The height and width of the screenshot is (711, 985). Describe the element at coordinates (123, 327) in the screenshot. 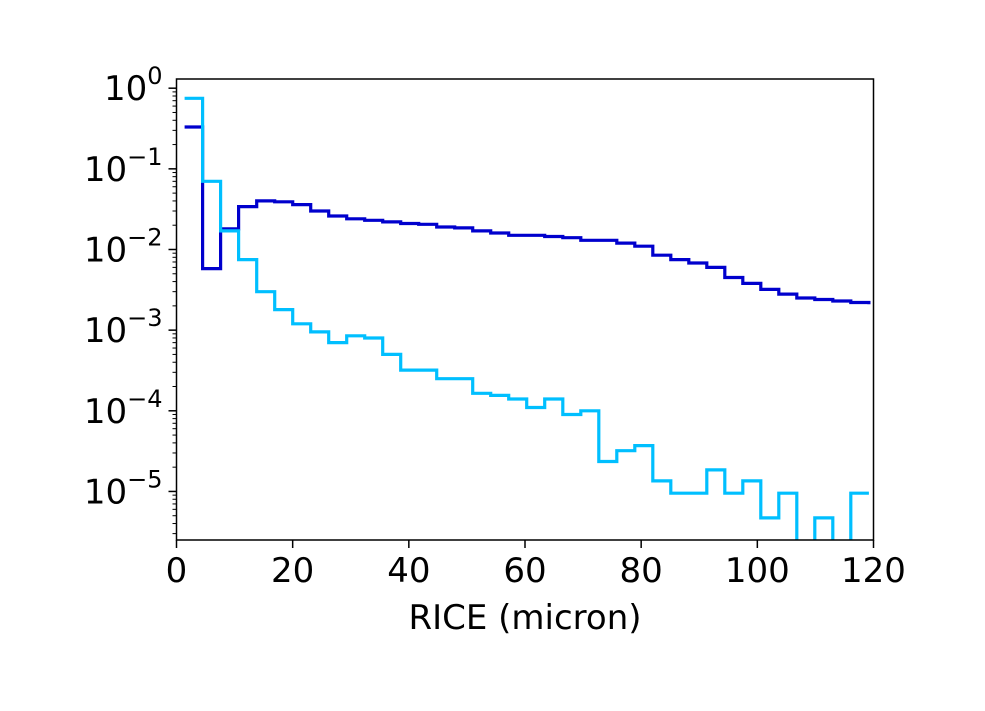

I see `y-tick-label: 10⁻³` at that location.